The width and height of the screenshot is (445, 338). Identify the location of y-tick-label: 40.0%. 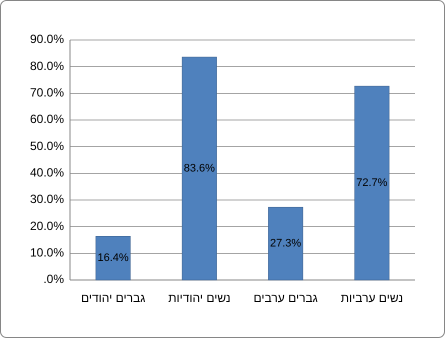
(47, 173).